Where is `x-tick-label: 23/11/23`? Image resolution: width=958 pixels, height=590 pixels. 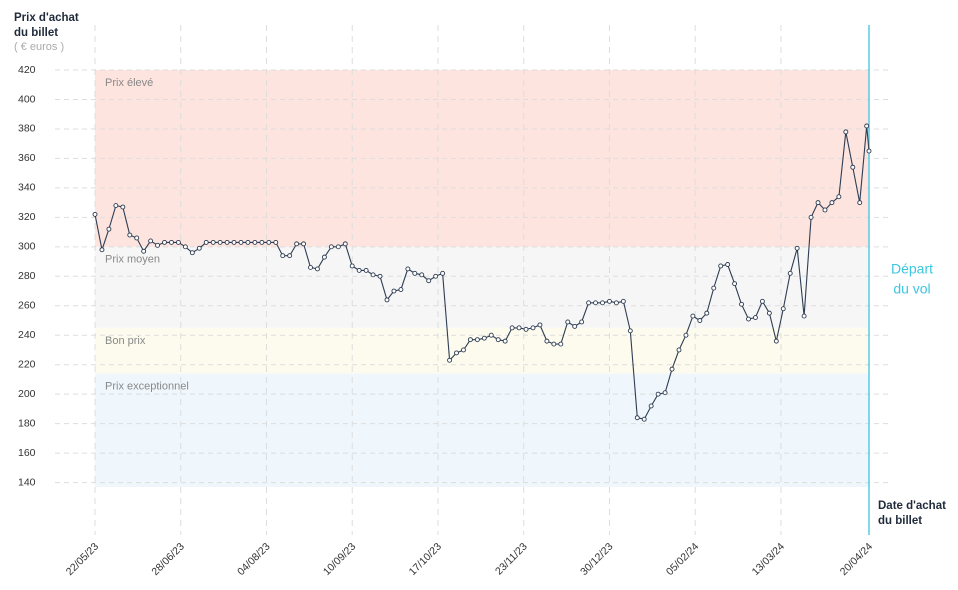
x-tick-label: 23/11/23 is located at coordinates (511, 558).